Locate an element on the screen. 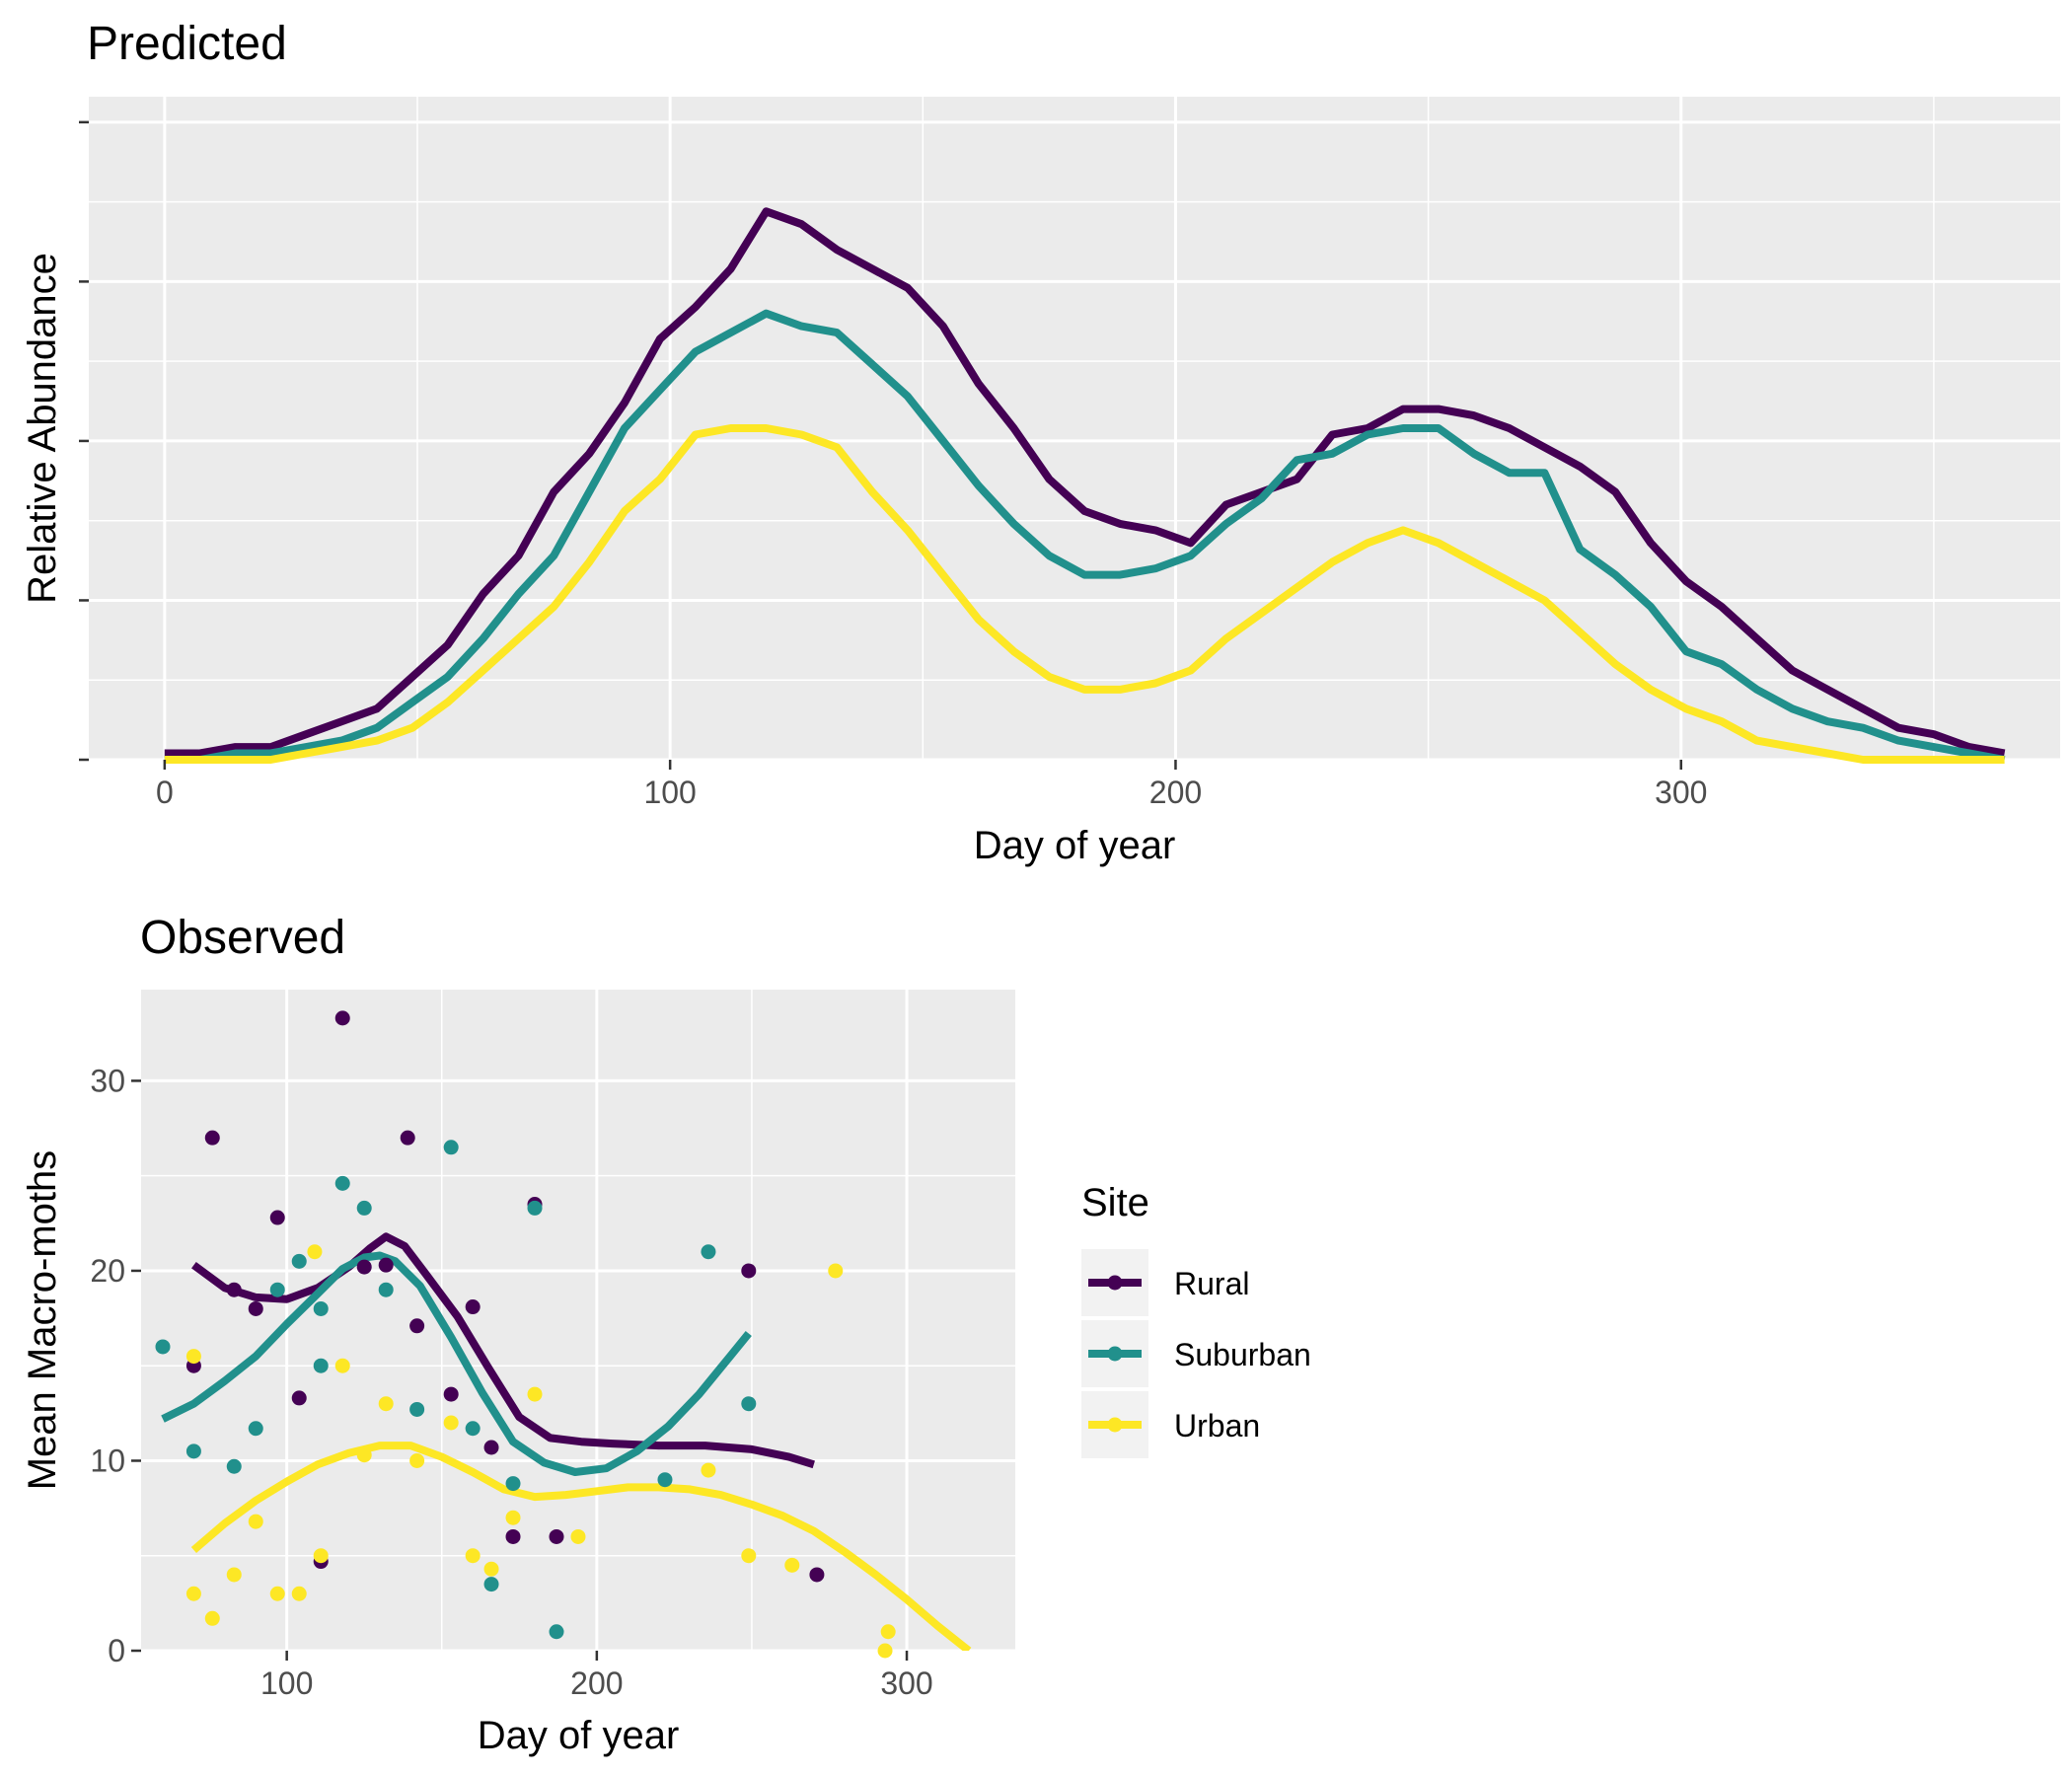  observed-title: Observed is located at coordinates (243, 938).